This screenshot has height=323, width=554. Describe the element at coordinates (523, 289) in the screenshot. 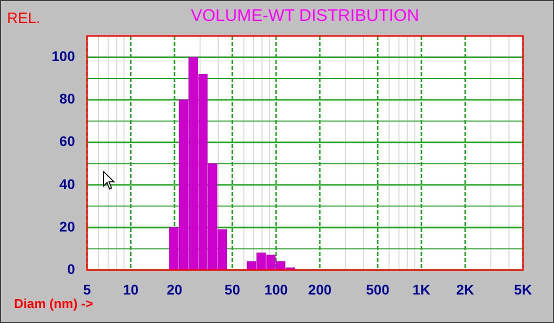

I see `x-tick-label: 5K` at that location.